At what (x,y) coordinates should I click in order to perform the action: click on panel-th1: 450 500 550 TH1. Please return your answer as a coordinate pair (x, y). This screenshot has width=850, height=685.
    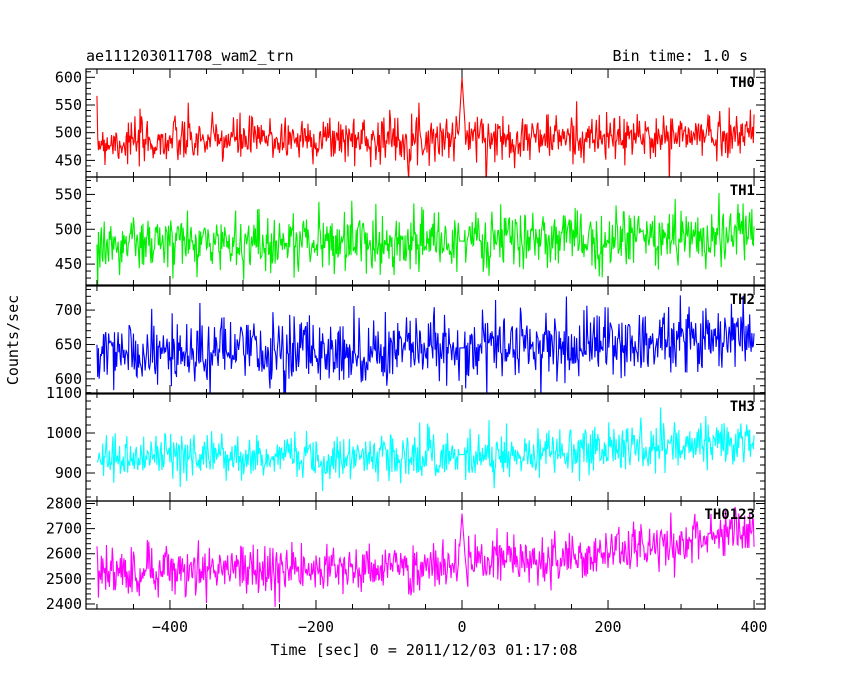
    Looking at the image, I should click on (410, 231).